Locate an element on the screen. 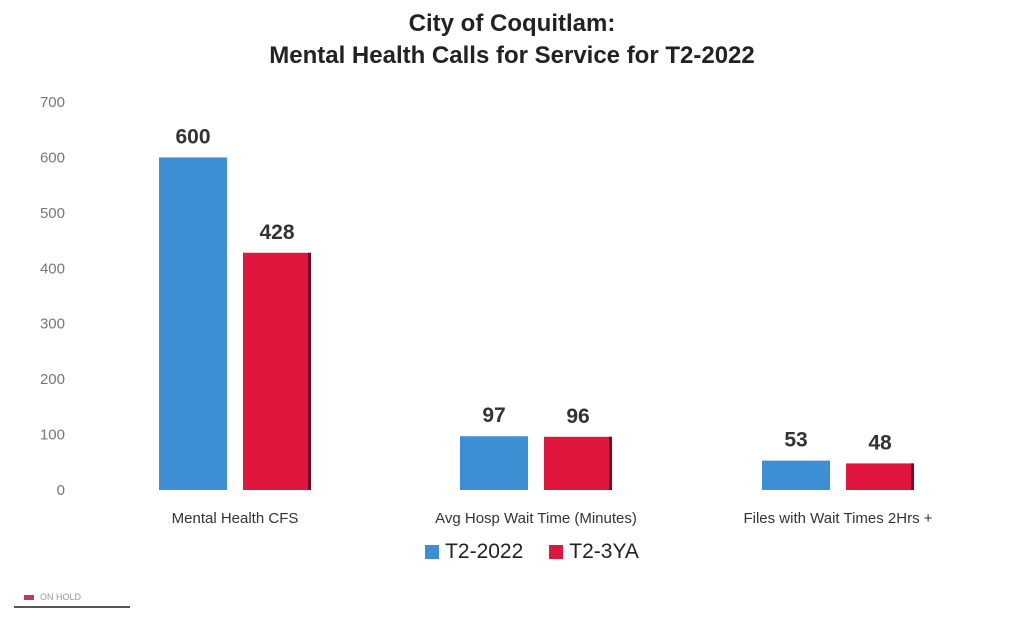 Image resolution: width=1024 pixels, height=625 pixels. legend-label: T2-3YA is located at coordinates (604, 551).